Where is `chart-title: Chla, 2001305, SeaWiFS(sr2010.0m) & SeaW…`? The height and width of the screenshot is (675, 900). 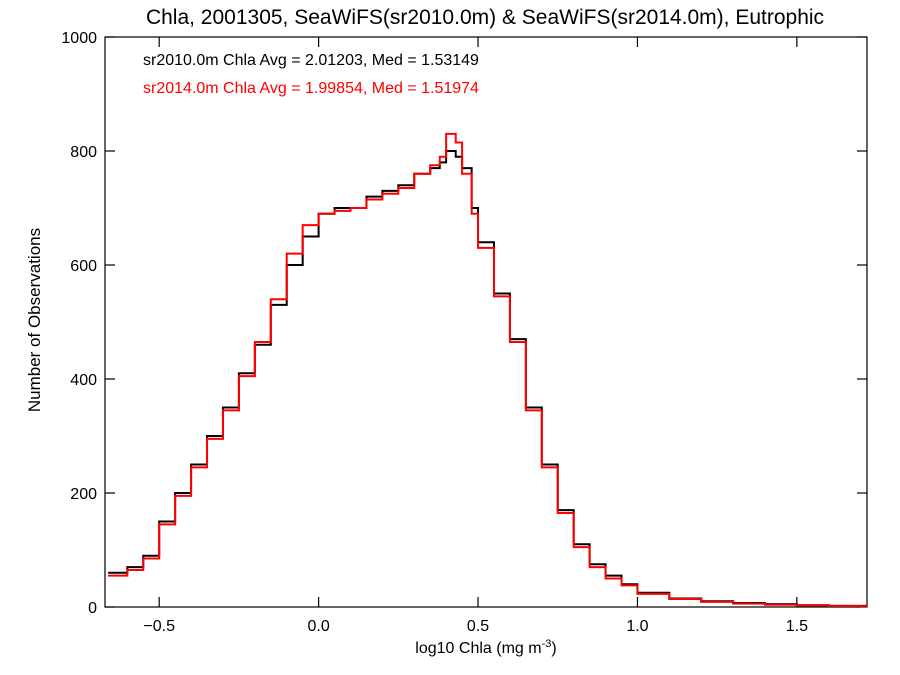 chart-title: Chla, 2001305, SeaWiFS(sr2010.0m) & SeaW… is located at coordinates (485, 17).